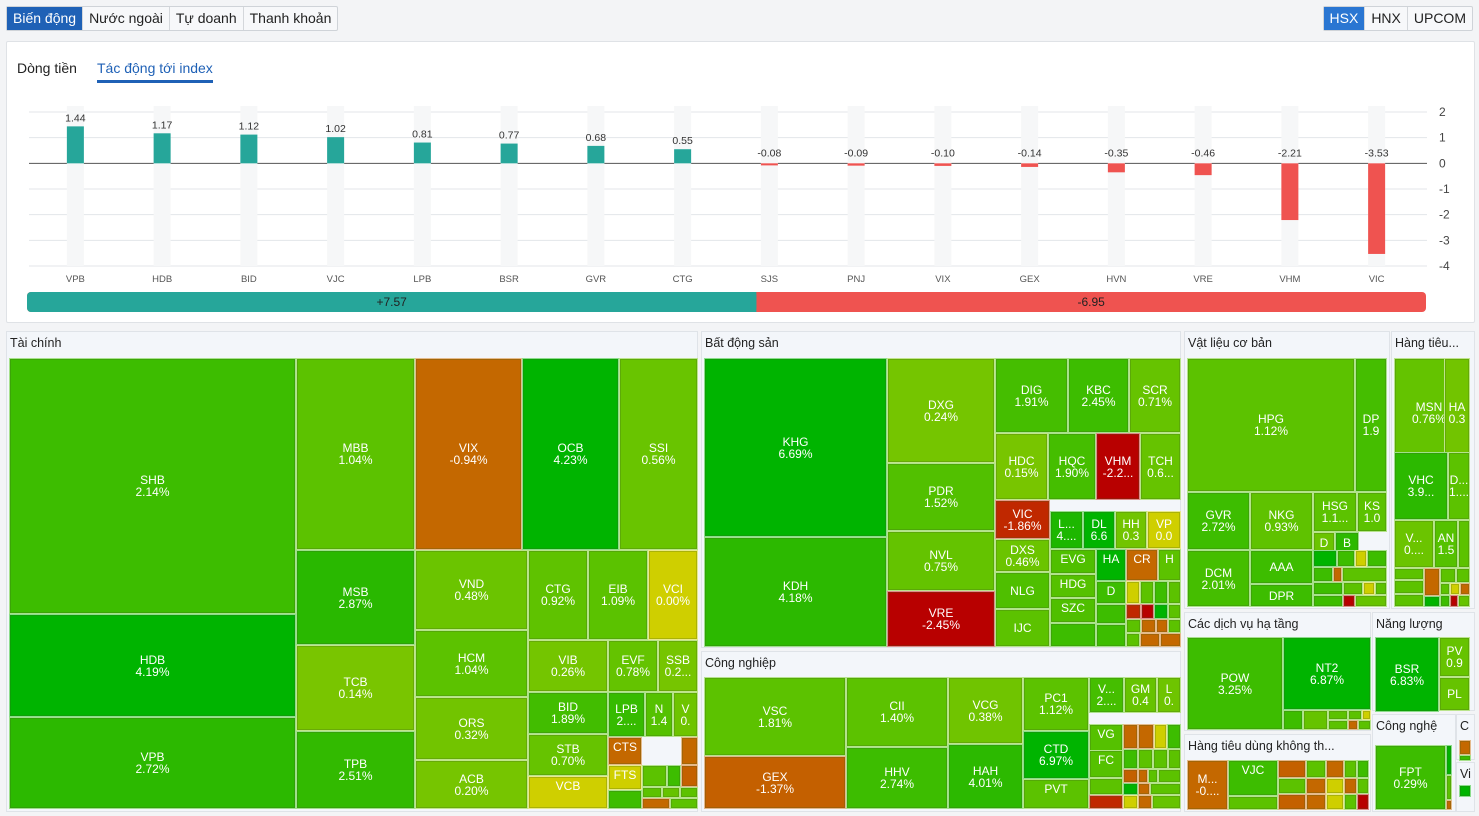  What do you see at coordinates (1371, 425) in the screenshot?
I see `treemap-cell: DP 1.9` at bounding box center [1371, 425].